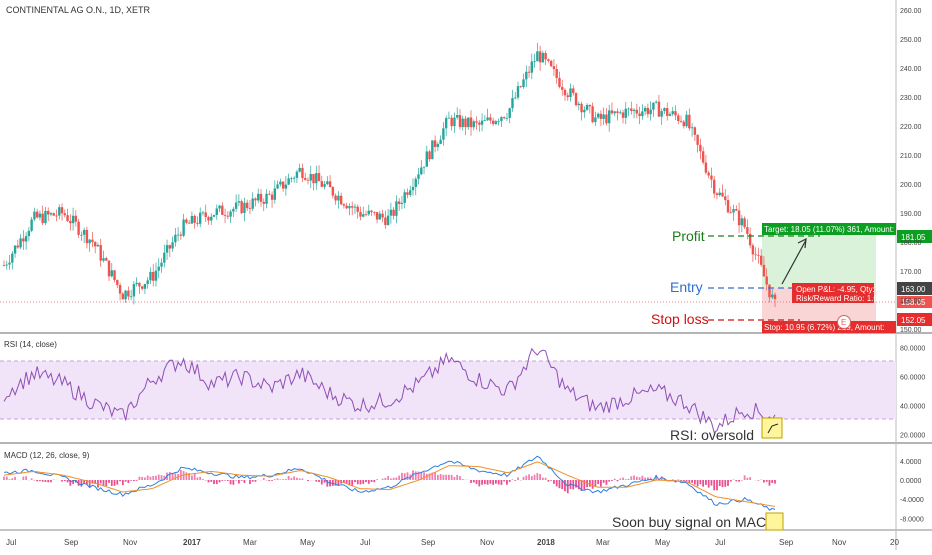  Describe the element at coordinates (448, 390) in the screenshot. I see `rsi-band` at that location.